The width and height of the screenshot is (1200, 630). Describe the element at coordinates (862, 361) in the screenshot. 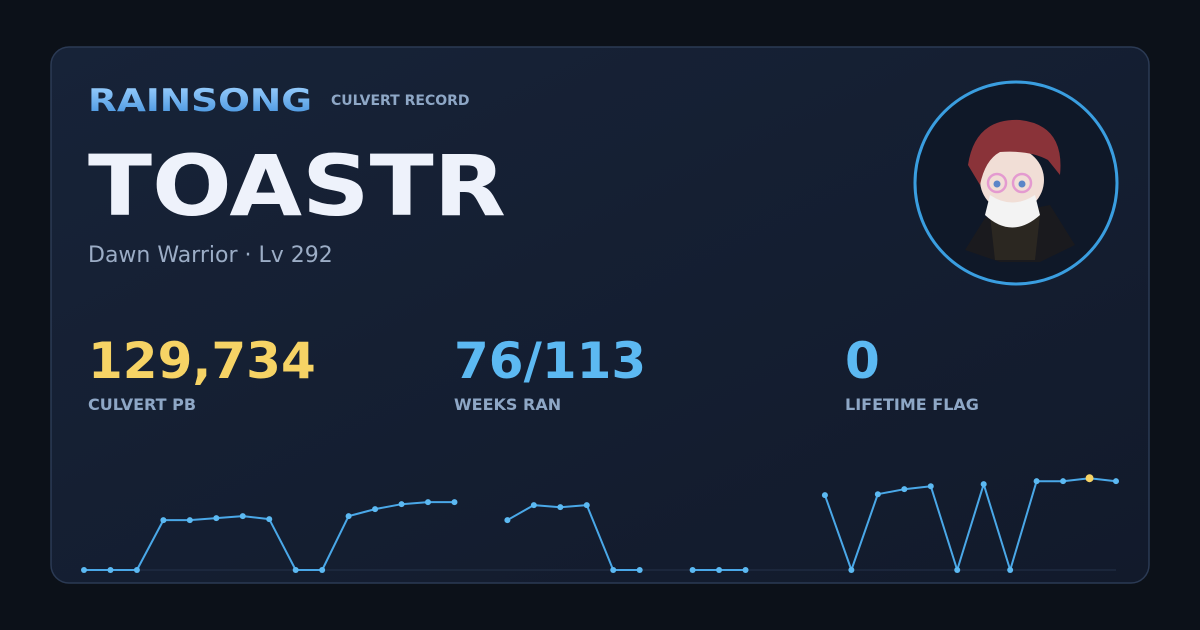

I see `stat-value: 0` at that location.